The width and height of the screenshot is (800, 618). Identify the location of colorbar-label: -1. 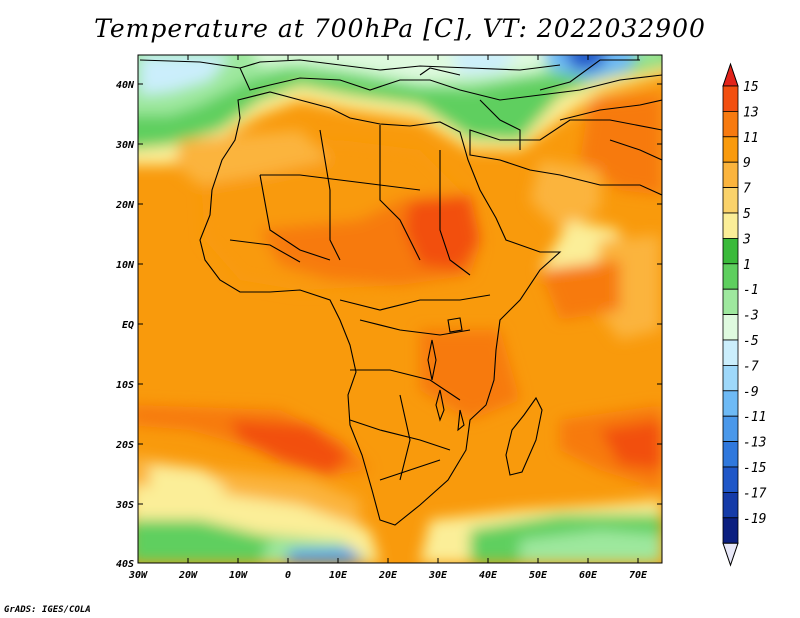
(751, 290).